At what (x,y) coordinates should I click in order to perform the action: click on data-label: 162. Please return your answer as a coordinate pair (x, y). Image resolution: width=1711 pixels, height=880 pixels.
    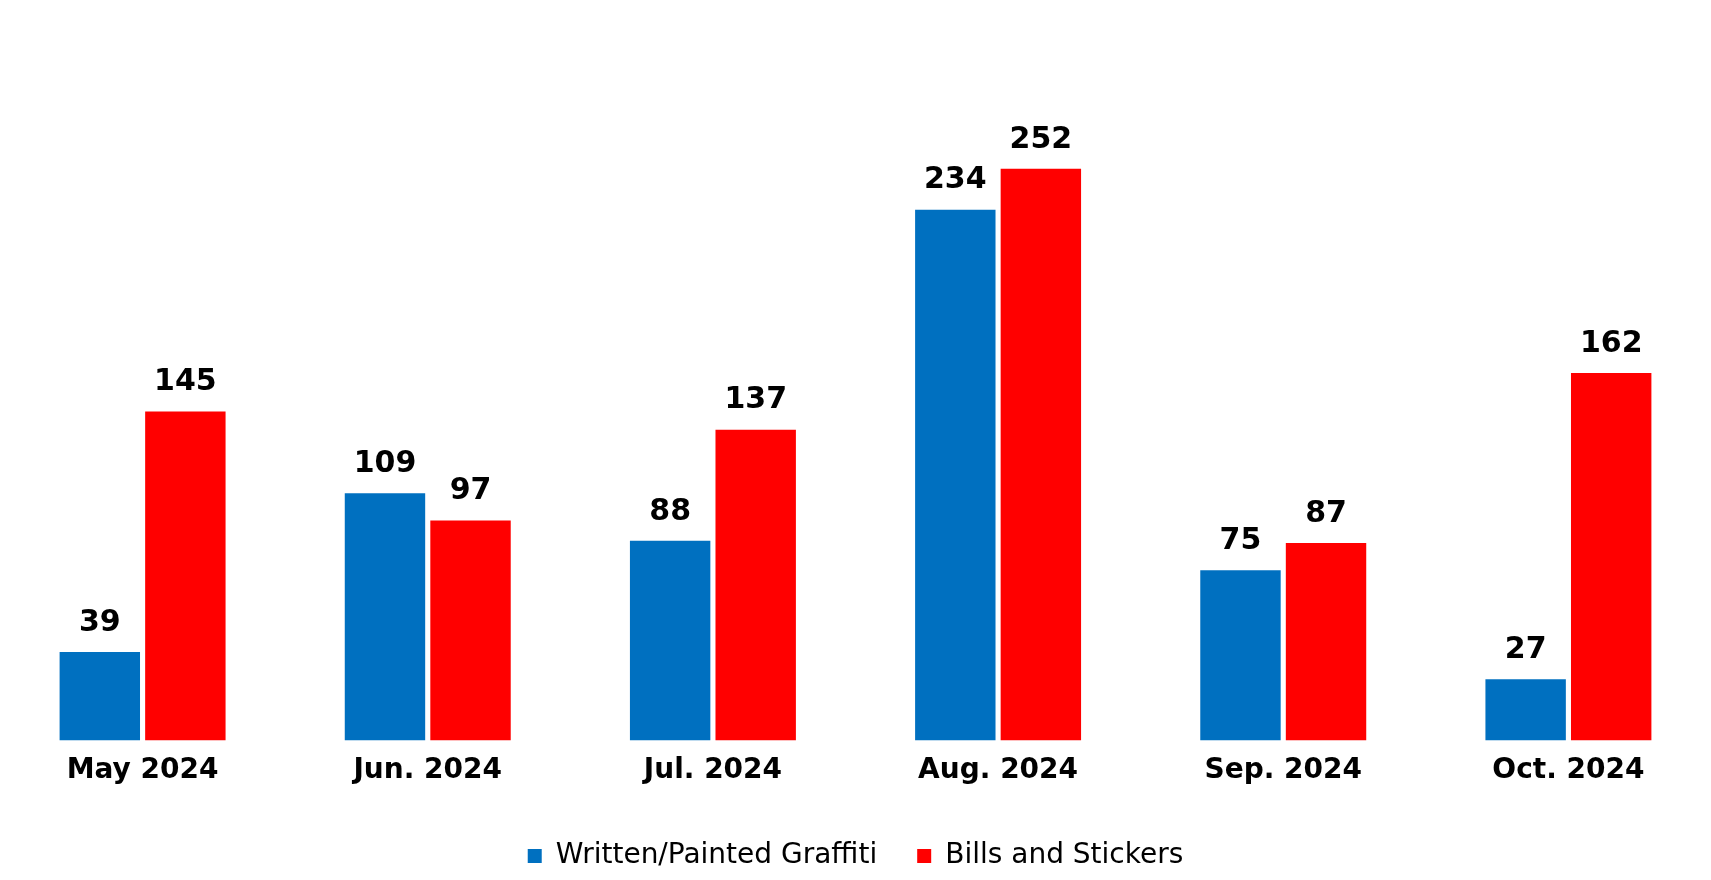
    Looking at the image, I should click on (1611, 341).